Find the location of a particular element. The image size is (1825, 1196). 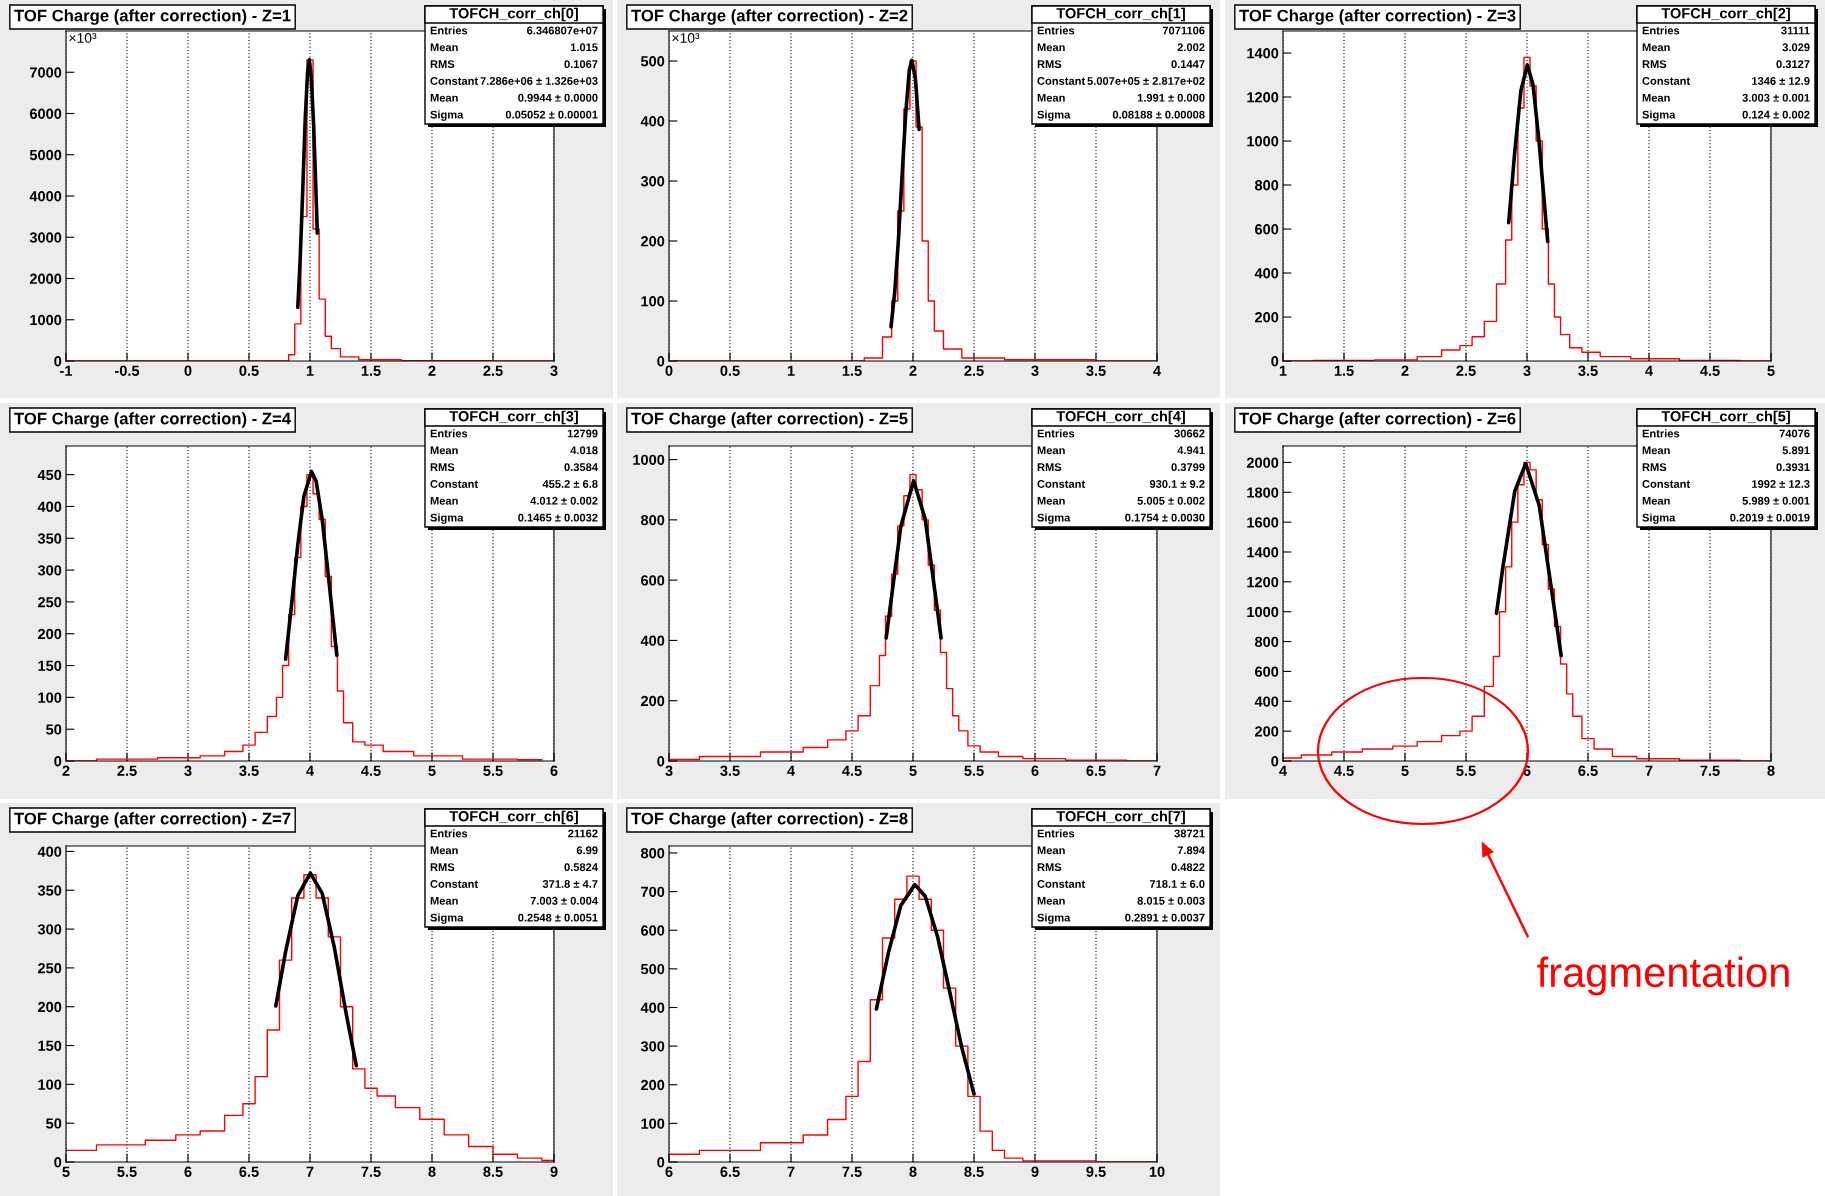

y-tick-label: 250 is located at coordinates (50, 968).